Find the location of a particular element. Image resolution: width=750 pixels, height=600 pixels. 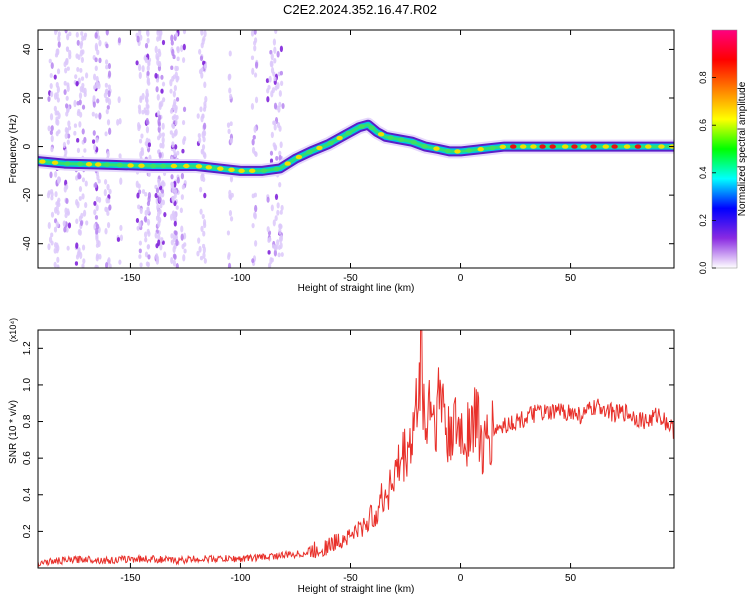

spectrogram-x-tick-label: -50 is located at coordinates (350, 278).